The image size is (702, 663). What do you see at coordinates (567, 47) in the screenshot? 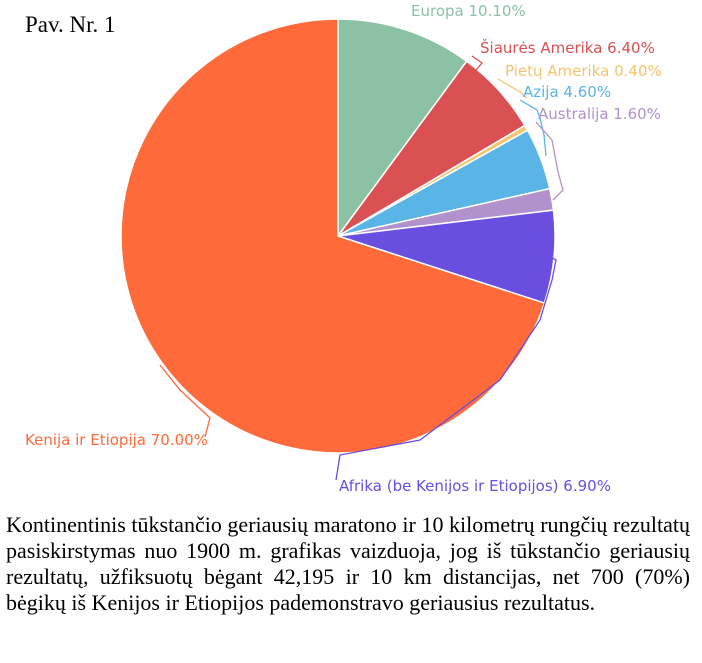
I see `slice-label-siaures-amerika: Šiaurės Amerika 6.40%` at bounding box center [567, 47].